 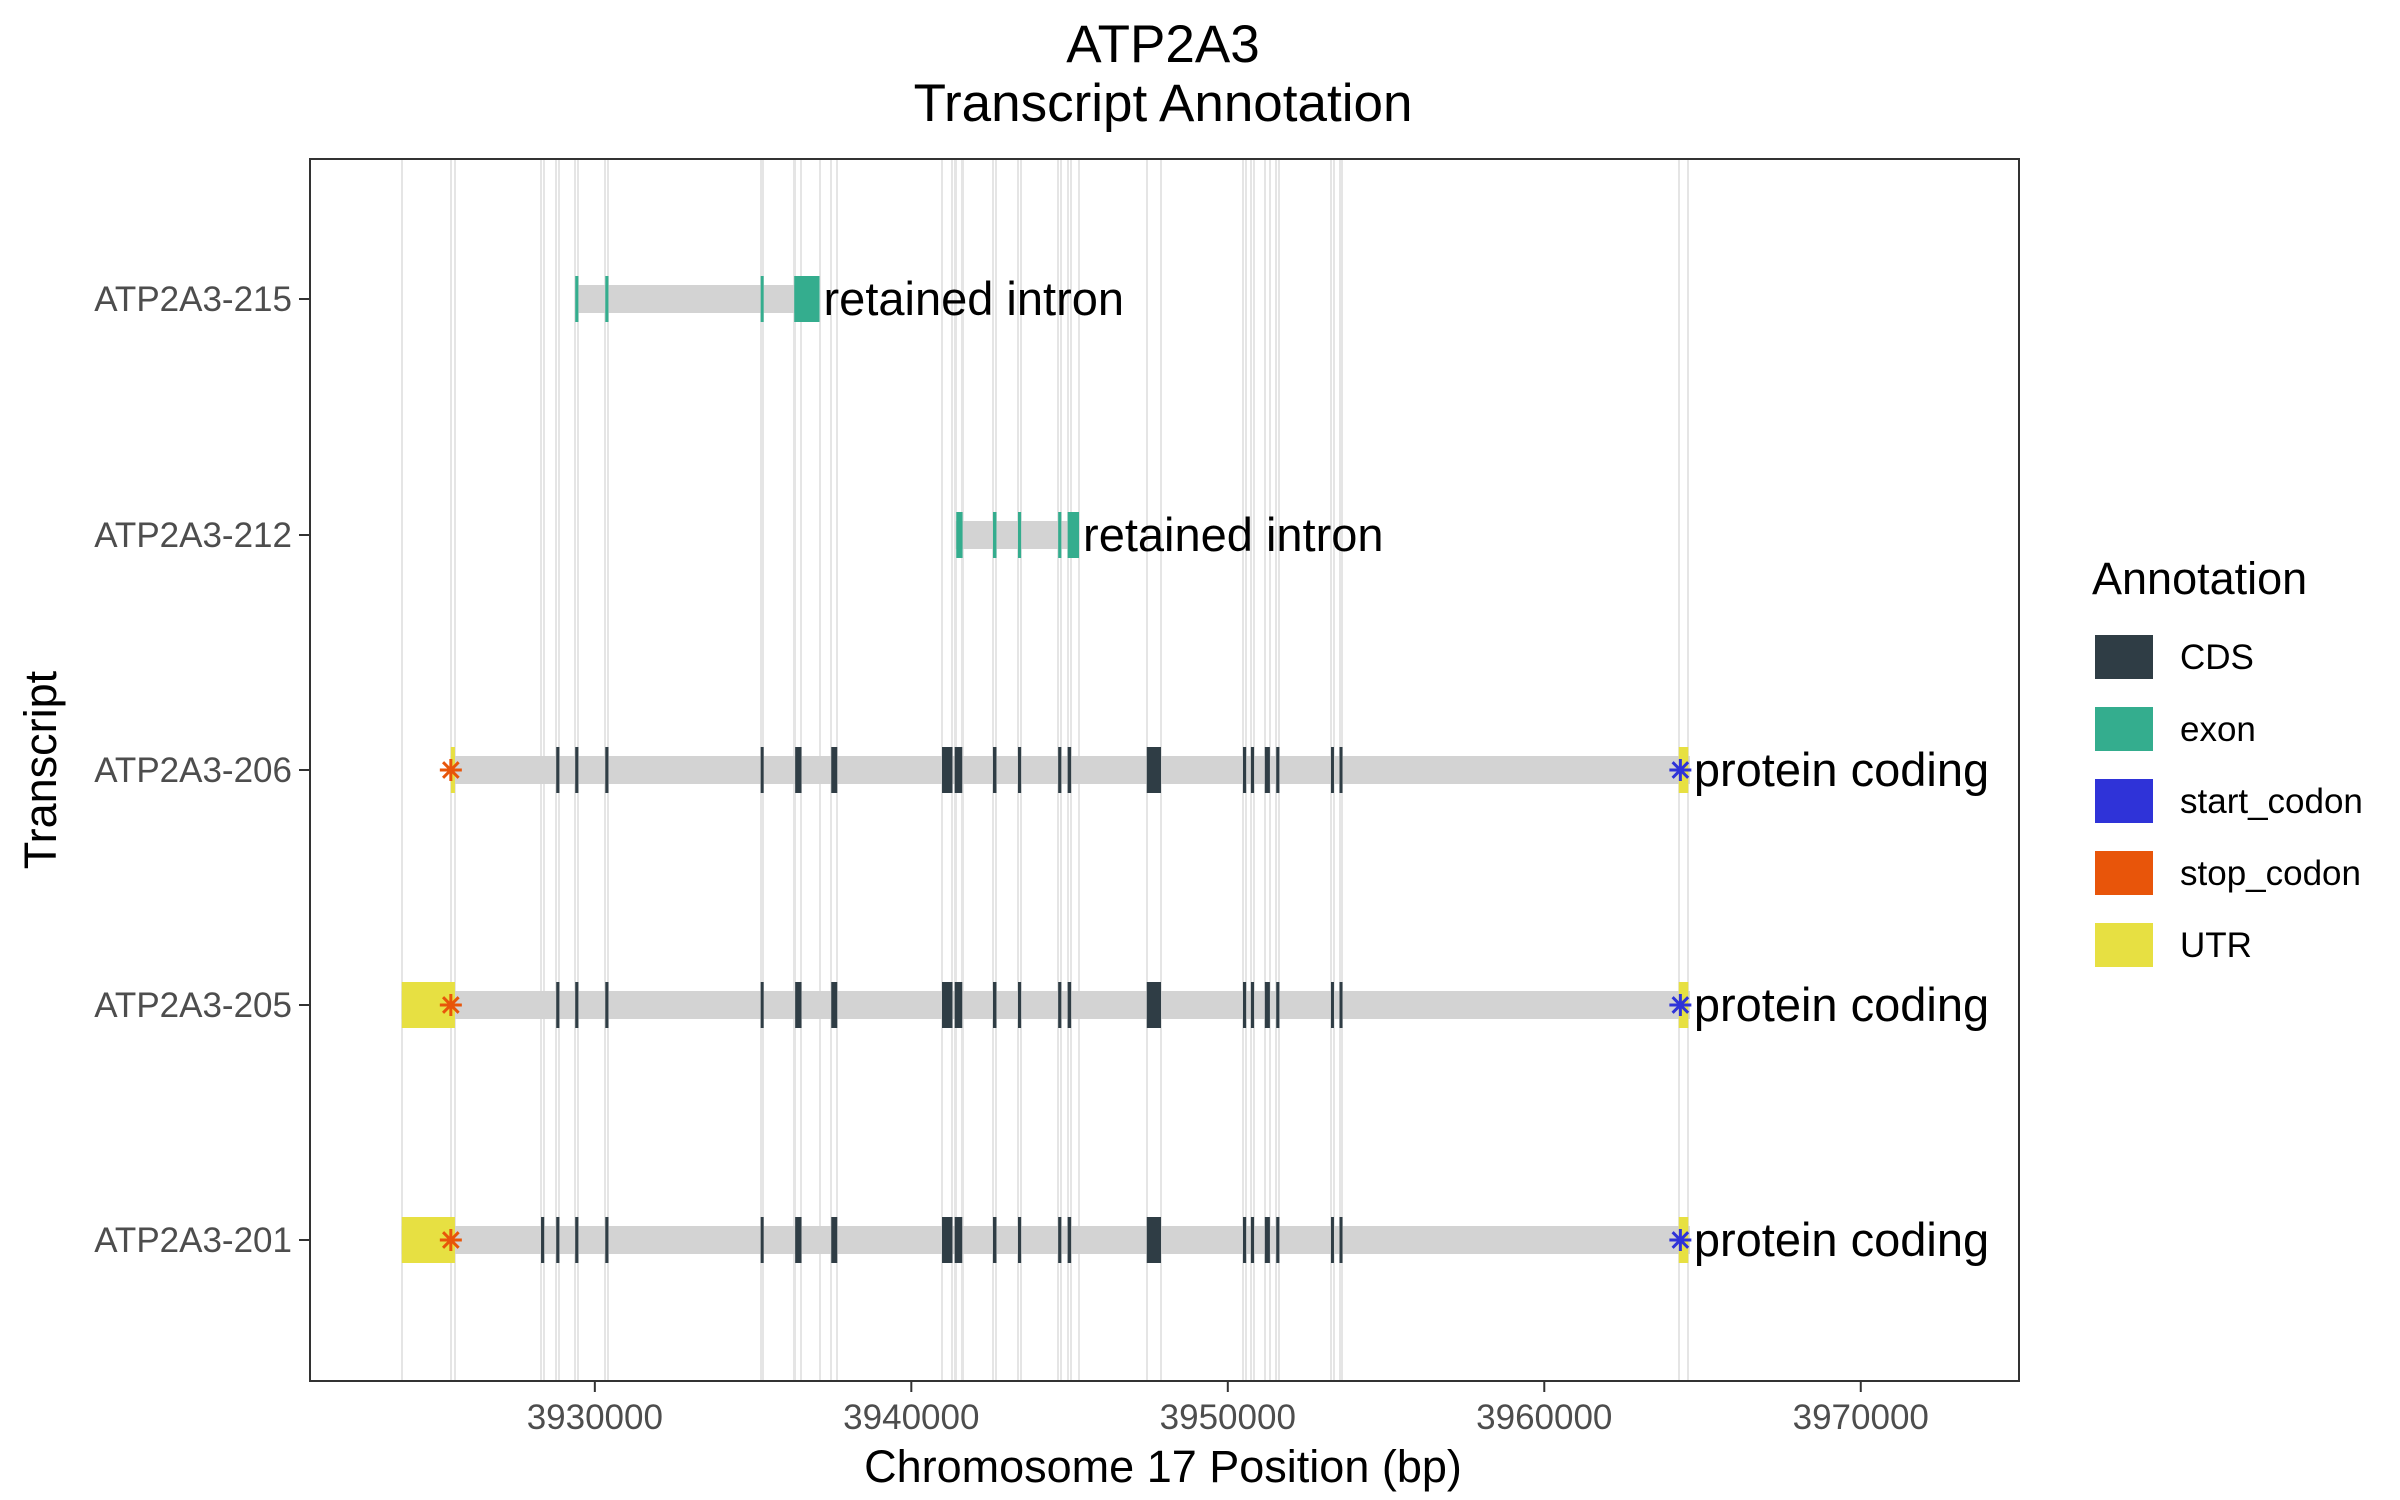 I want to click on y-tick-label: ATP2A3-201, so click(x=193, y=1240).